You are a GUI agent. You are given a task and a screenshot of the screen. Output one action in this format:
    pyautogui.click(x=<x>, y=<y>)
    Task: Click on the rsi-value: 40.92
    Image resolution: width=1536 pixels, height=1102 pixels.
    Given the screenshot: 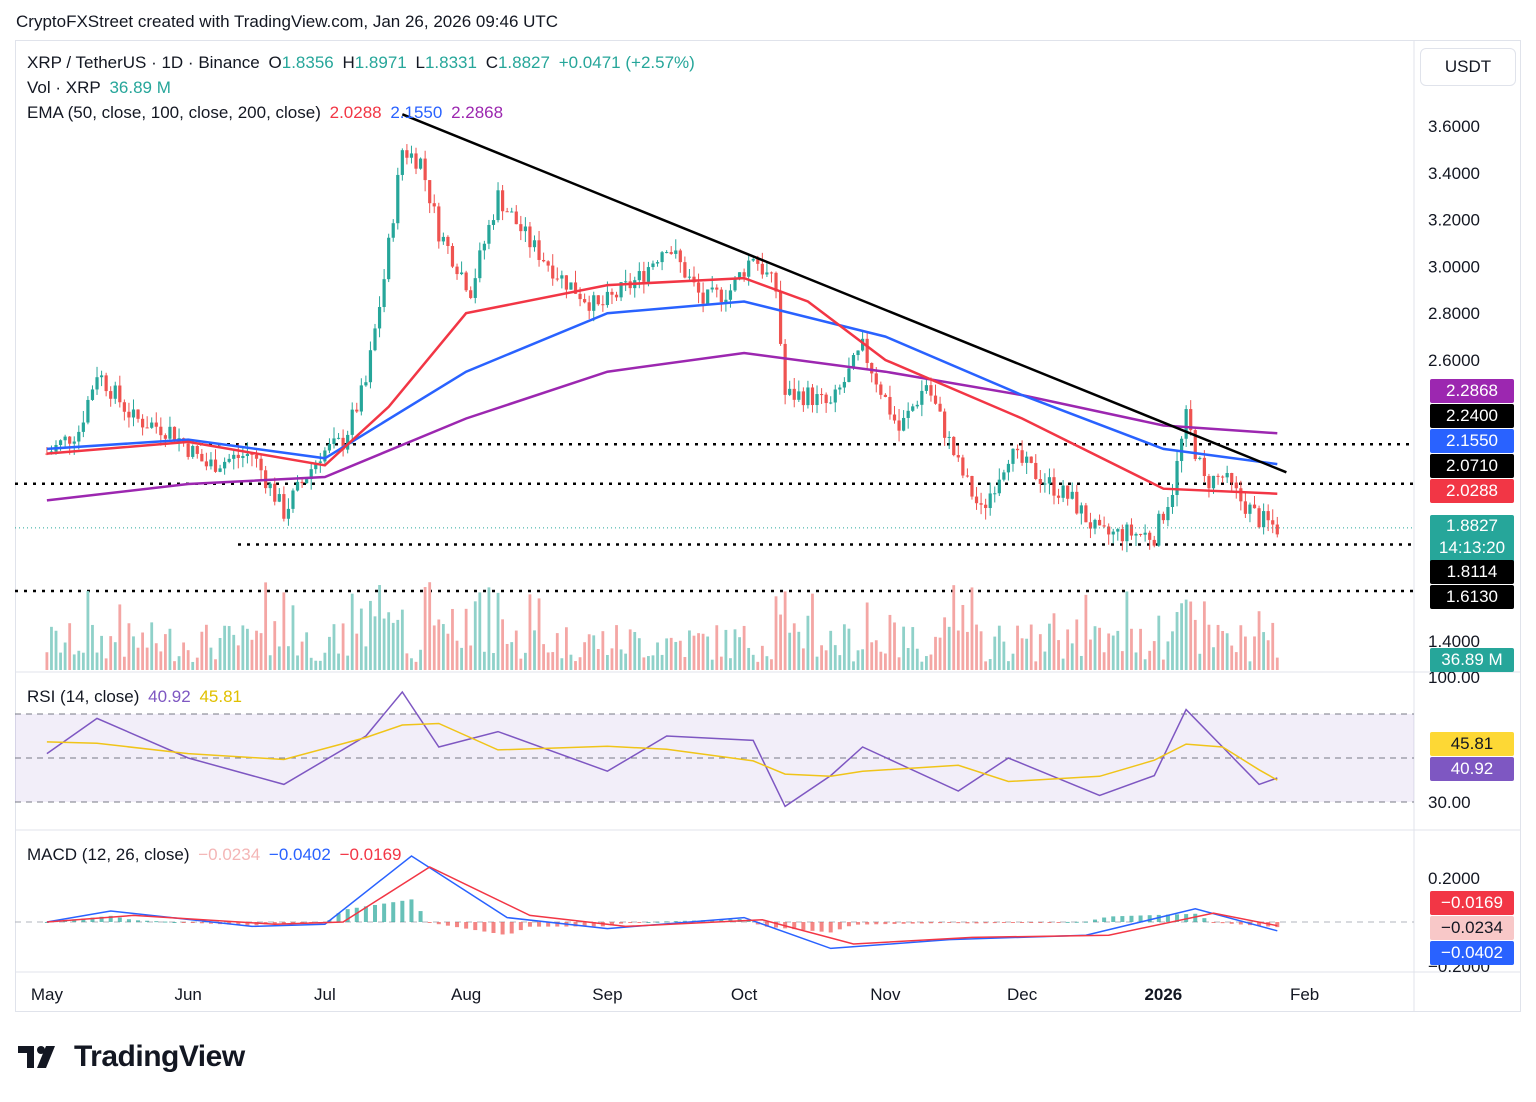 What is the action you would take?
    pyautogui.click(x=169, y=696)
    